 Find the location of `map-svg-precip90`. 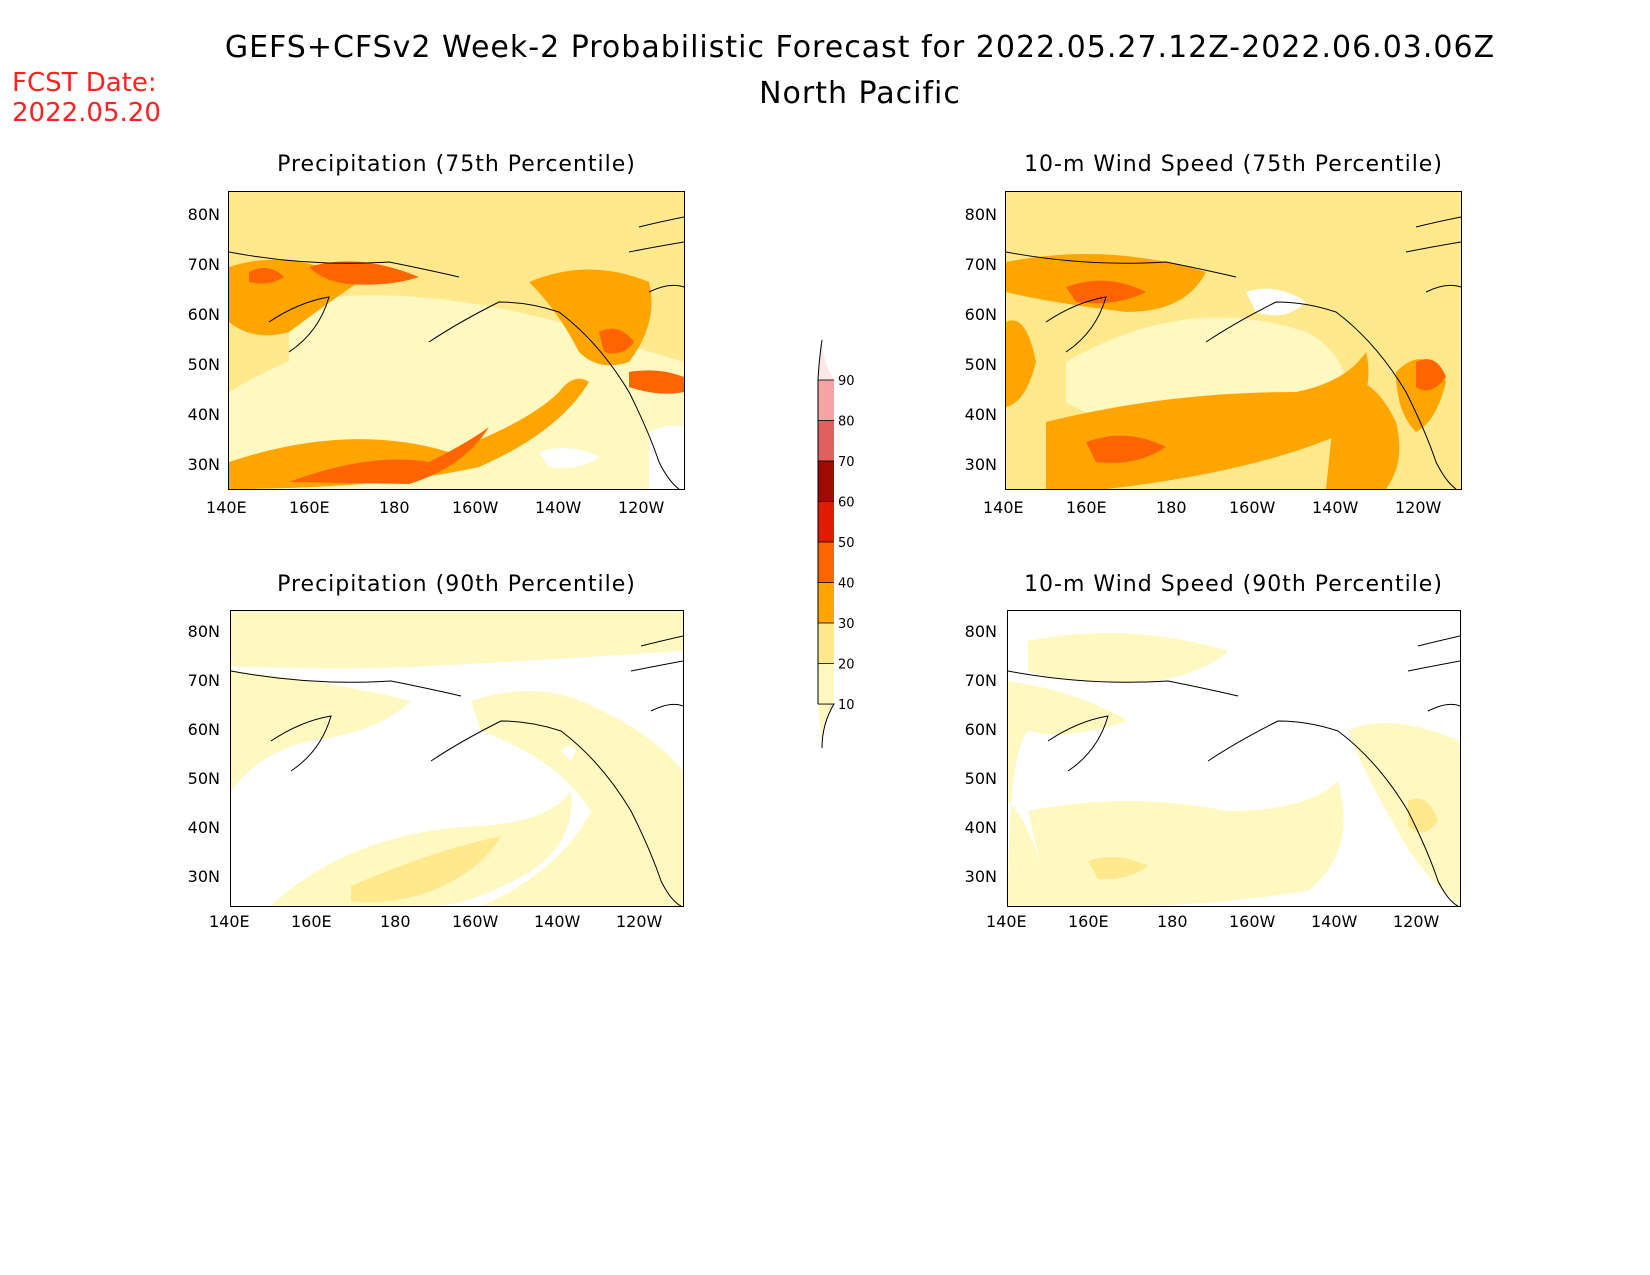

map-svg-precip90 is located at coordinates (457, 758).